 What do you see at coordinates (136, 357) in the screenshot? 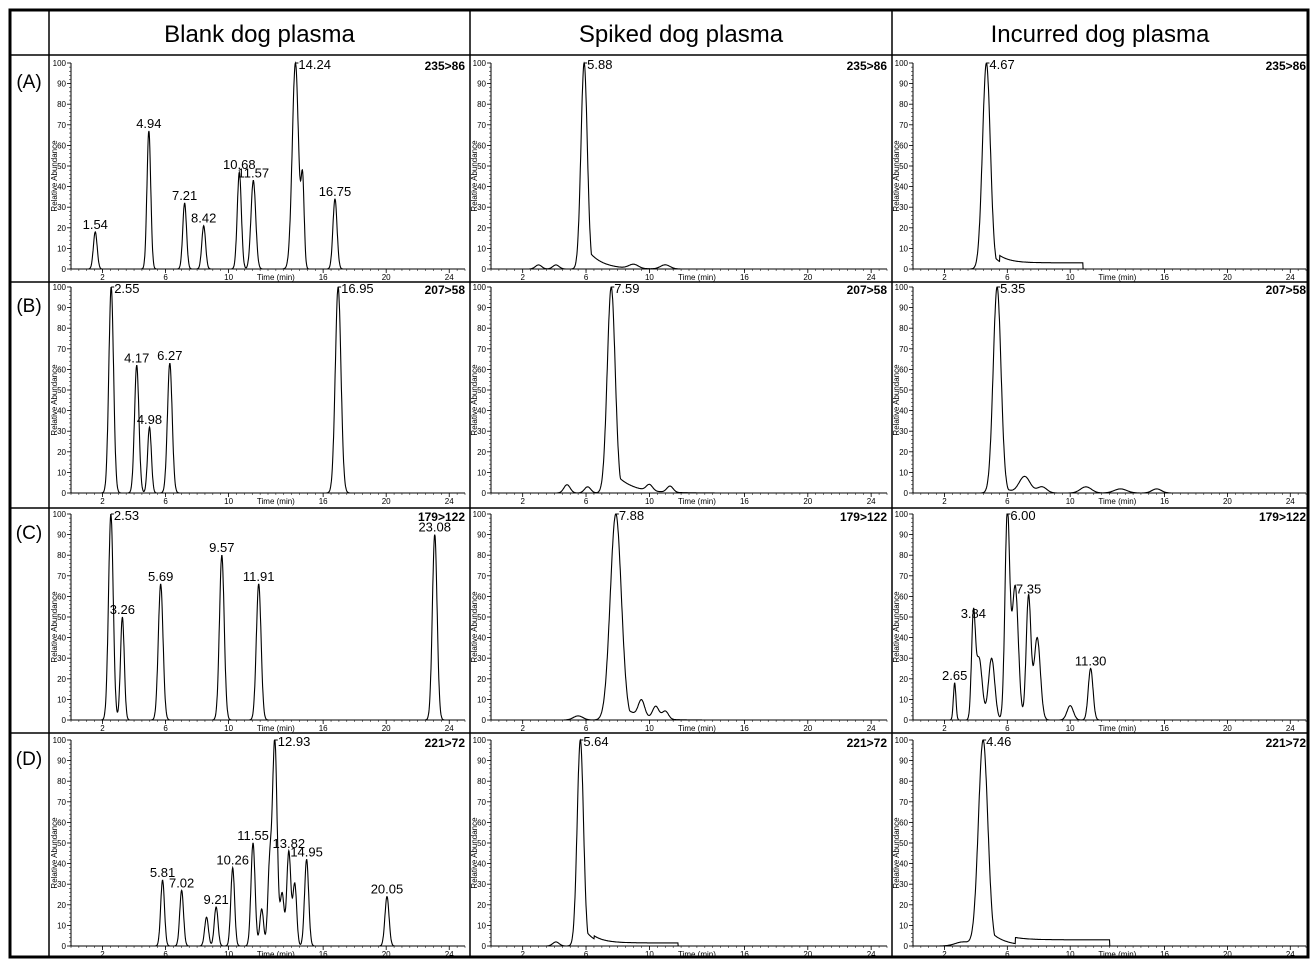
I see `peak-label: 4.17` at bounding box center [136, 357].